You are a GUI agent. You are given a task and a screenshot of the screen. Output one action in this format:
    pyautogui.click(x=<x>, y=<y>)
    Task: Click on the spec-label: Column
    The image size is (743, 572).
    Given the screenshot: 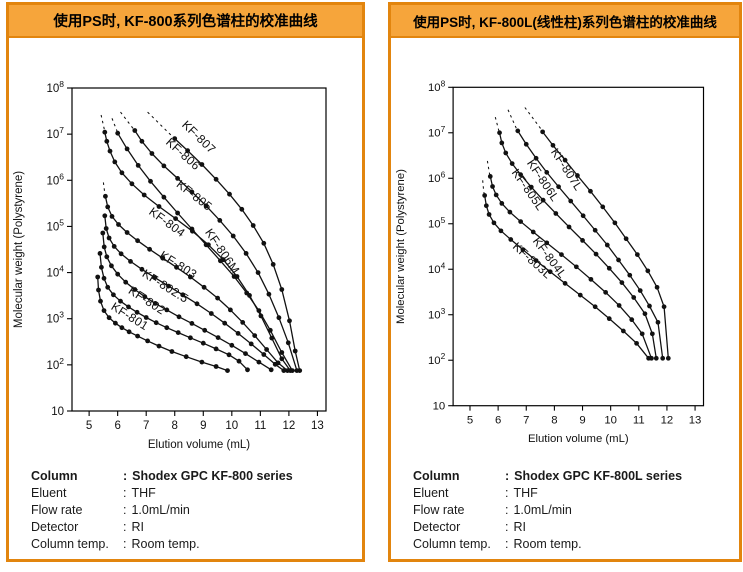 What is the action you would take?
    pyautogui.click(x=436, y=476)
    